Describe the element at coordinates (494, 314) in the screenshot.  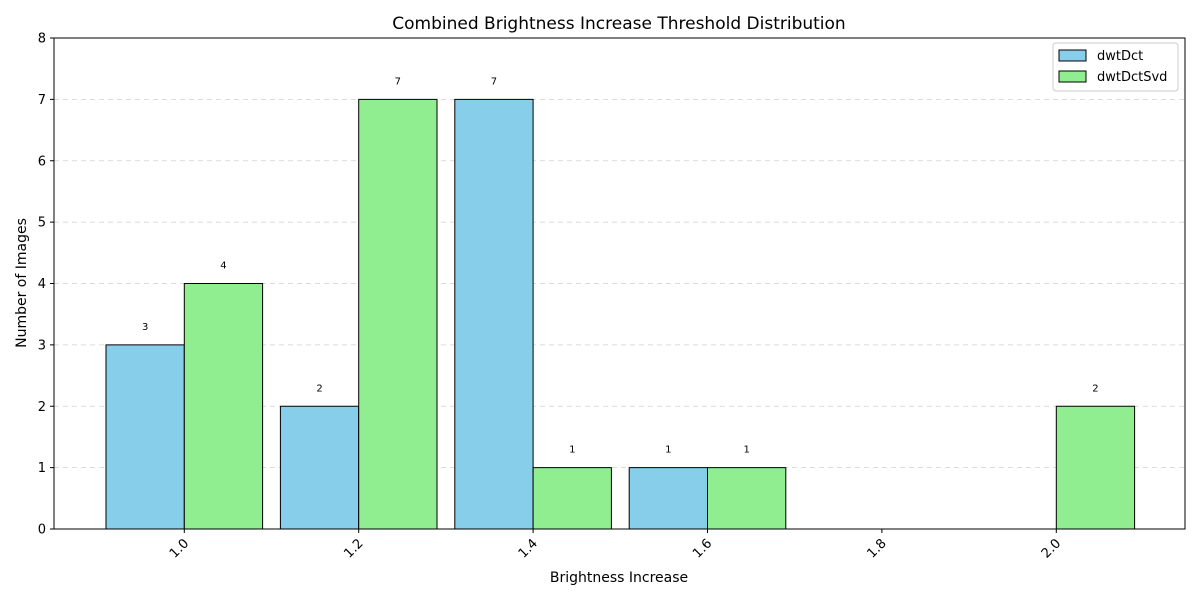
I see `bar-dwtdct-1.4` at that location.